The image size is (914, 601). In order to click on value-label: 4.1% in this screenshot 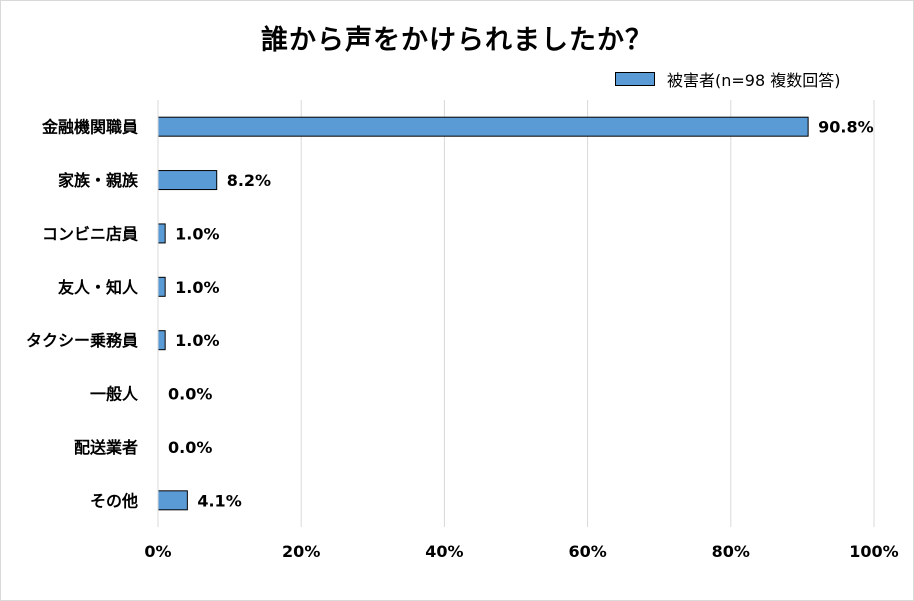, I will do `click(219, 500)`.